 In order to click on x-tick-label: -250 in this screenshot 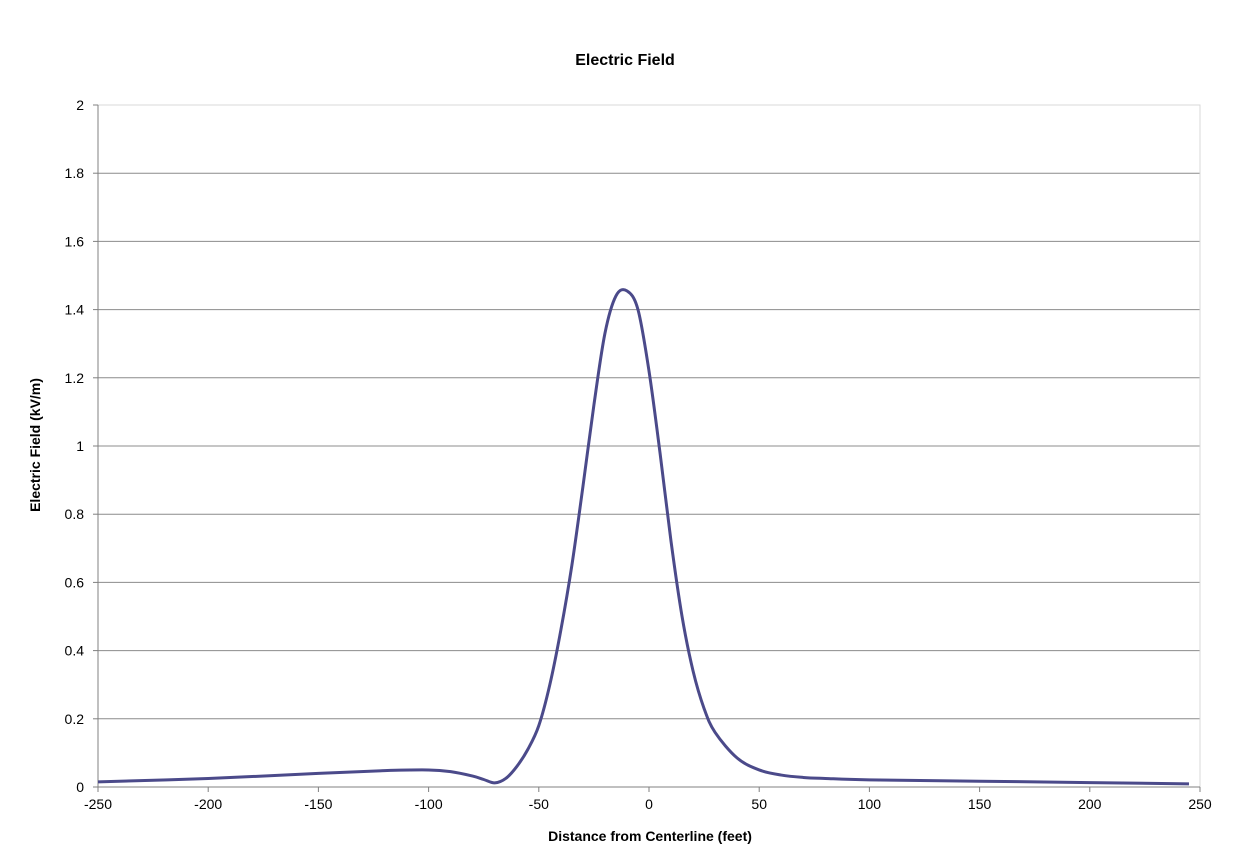, I will do `click(98, 804)`.